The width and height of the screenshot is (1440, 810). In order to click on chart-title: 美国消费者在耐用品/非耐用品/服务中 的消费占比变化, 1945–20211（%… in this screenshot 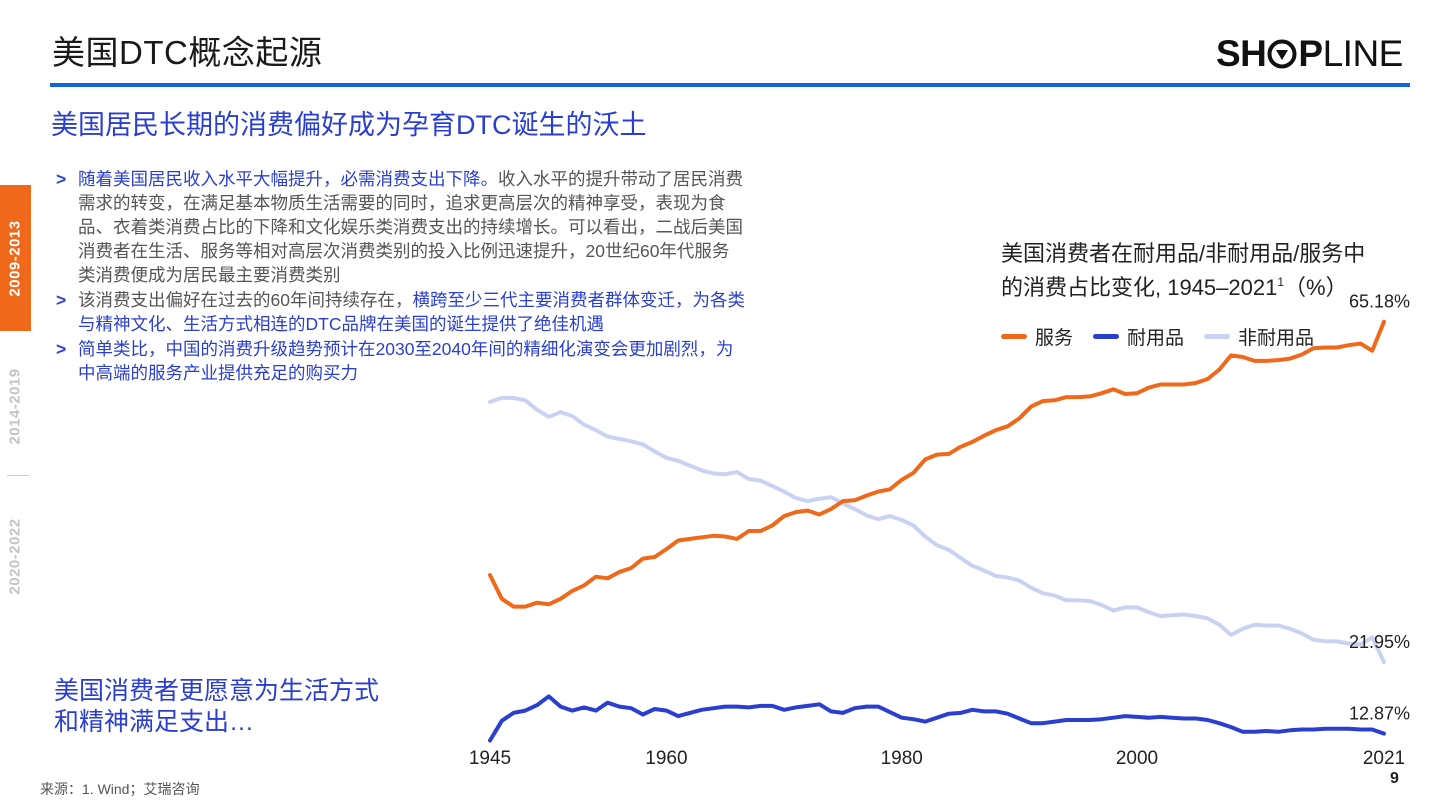, I will do `click(1183, 270)`.